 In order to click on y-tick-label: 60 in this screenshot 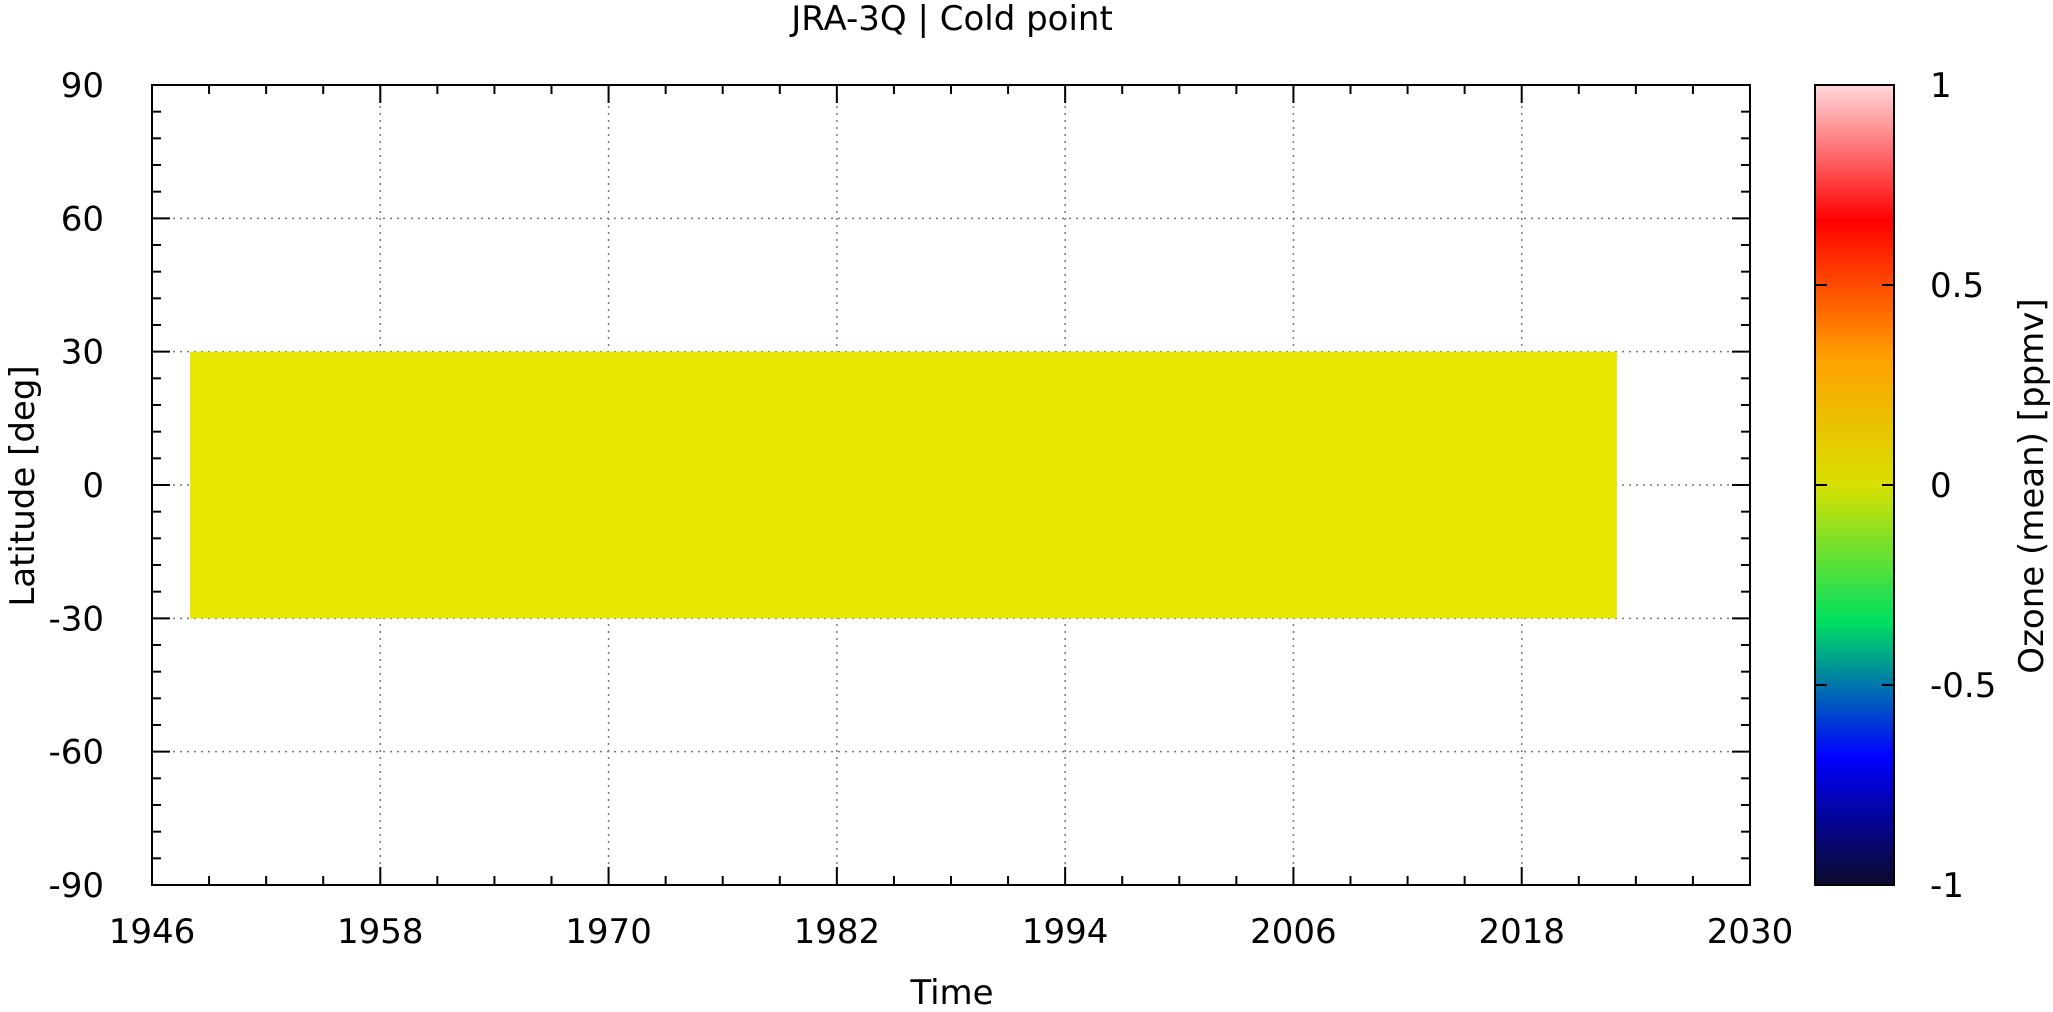, I will do `click(82, 219)`.